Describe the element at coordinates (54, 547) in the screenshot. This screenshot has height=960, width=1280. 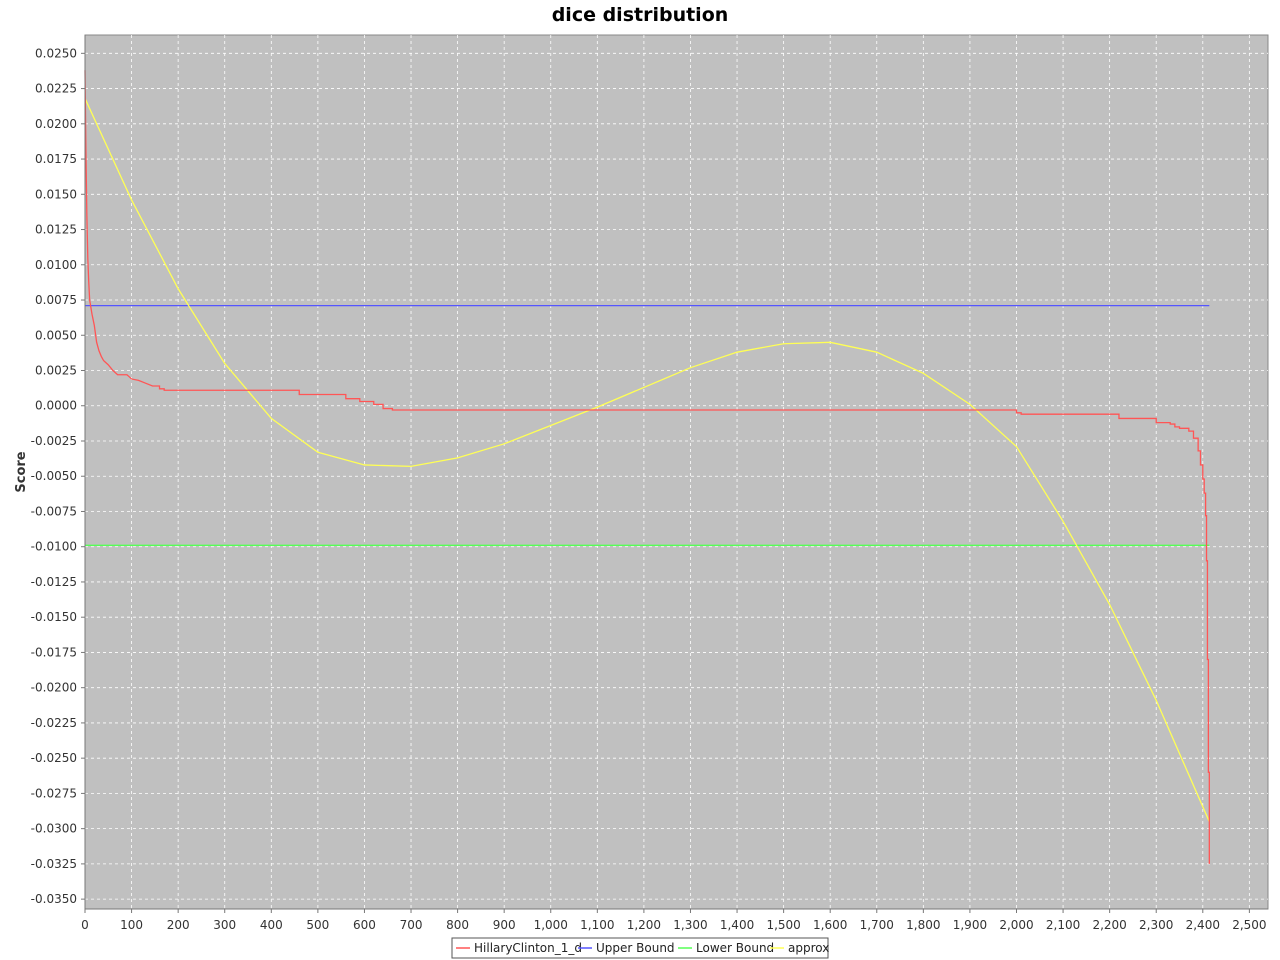
I see `y-tick-label: -0.0100` at that location.